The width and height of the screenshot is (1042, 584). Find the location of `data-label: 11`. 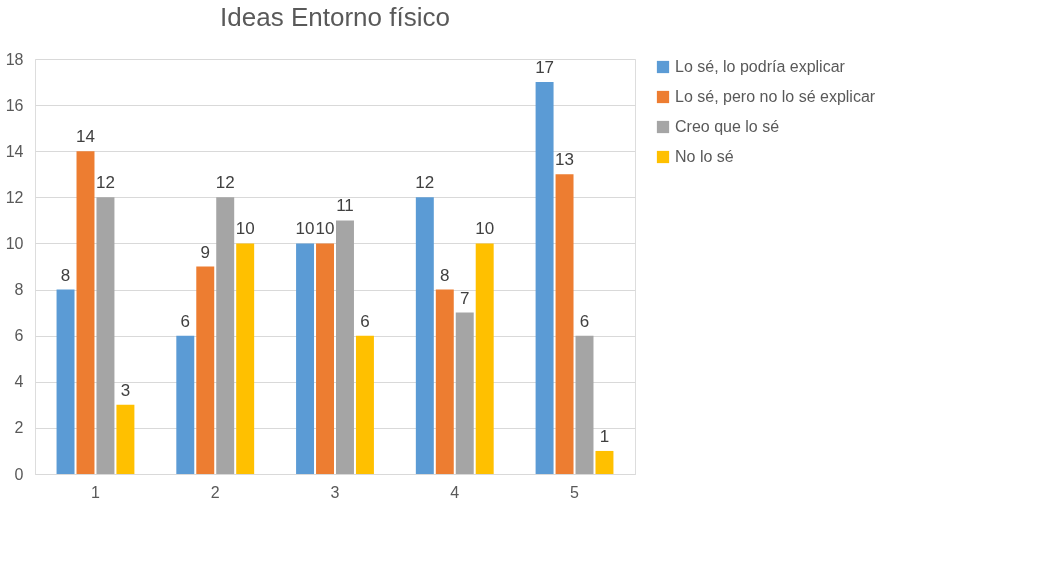

data-label: 11 is located at coordinates (345, 206).